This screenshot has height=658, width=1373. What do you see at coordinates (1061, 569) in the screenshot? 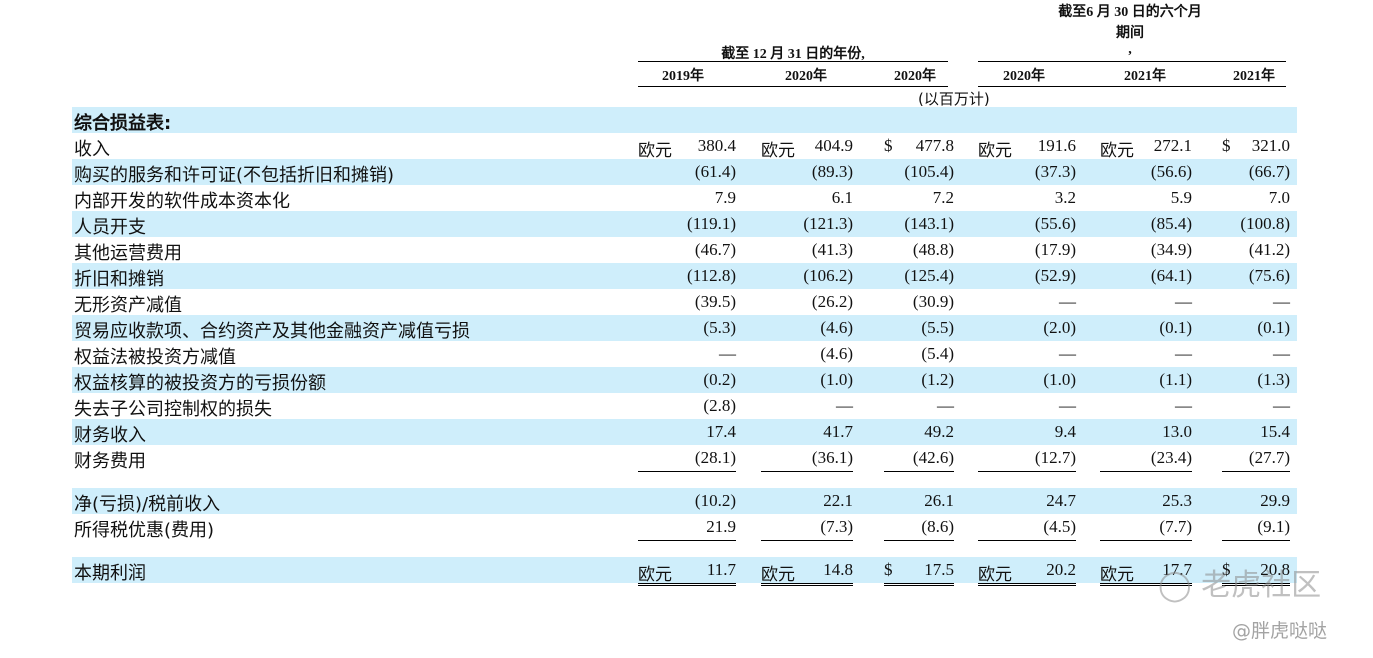
I see `cell-value: 20.2` at bounding box center [1061, 569].